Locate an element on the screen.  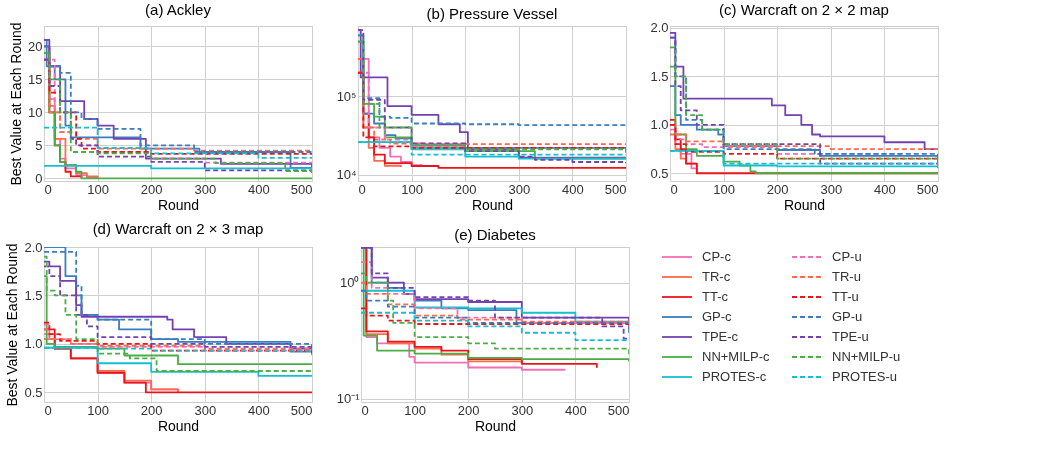
legend-label: GP-c is located at coordinates (717, 316).